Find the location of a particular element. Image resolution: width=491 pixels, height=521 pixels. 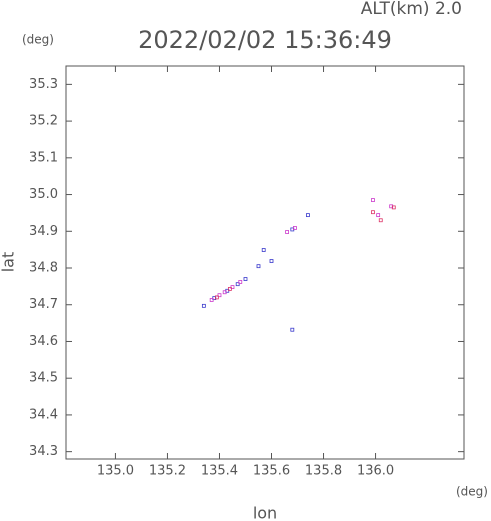

y-tick-label: 34.3 is located at coordinates (43, 451).